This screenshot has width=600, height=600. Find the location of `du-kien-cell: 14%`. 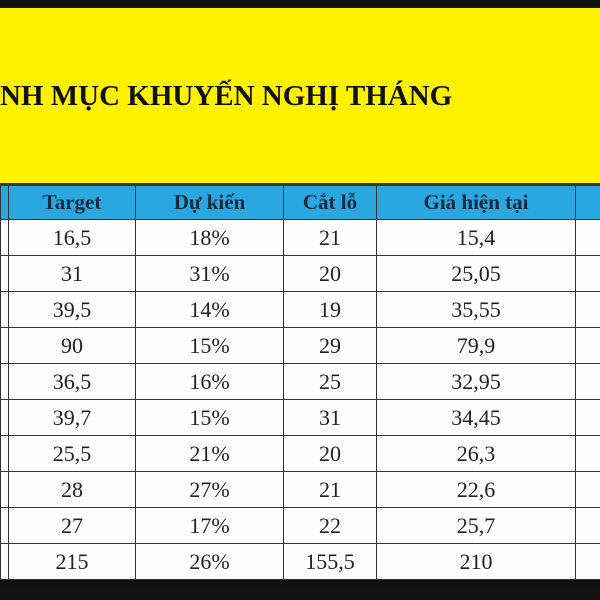

du-kien-cell: 14% is located at coordinates (209, 309).